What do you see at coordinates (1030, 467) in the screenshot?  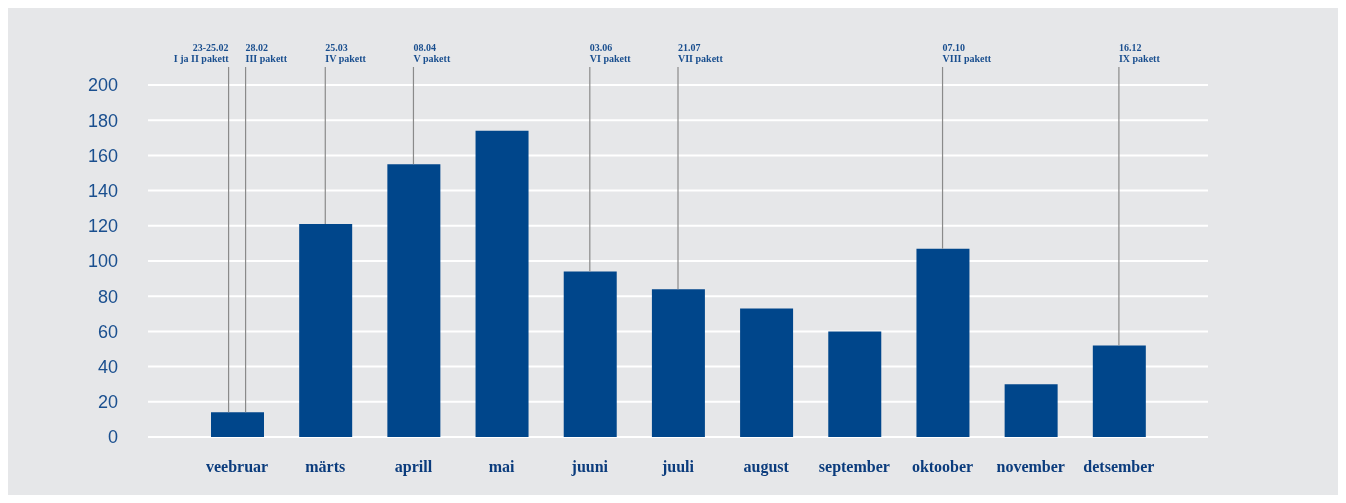 I see `x-tick-label: november` at bounding box center [1030, 467].